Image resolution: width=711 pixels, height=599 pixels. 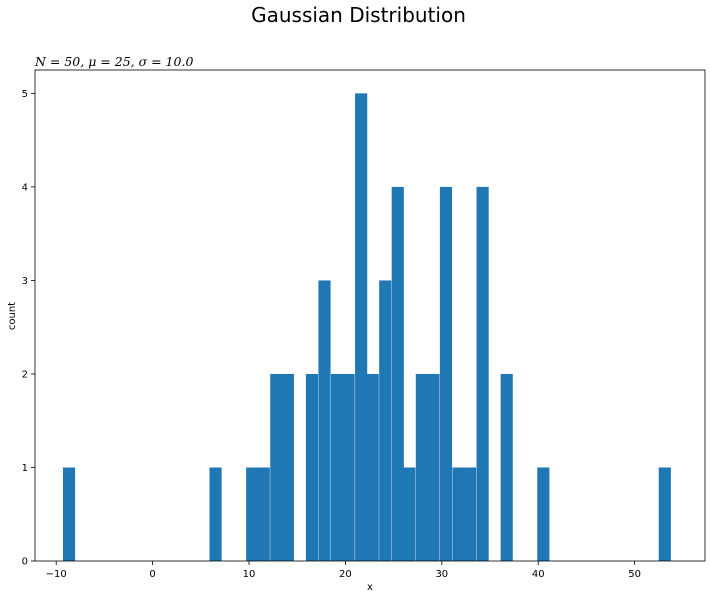 What do you see at coordinates (25, 562) in the screenshot?
I see `y-tick-label: 0` at bounding box center [25, 562].